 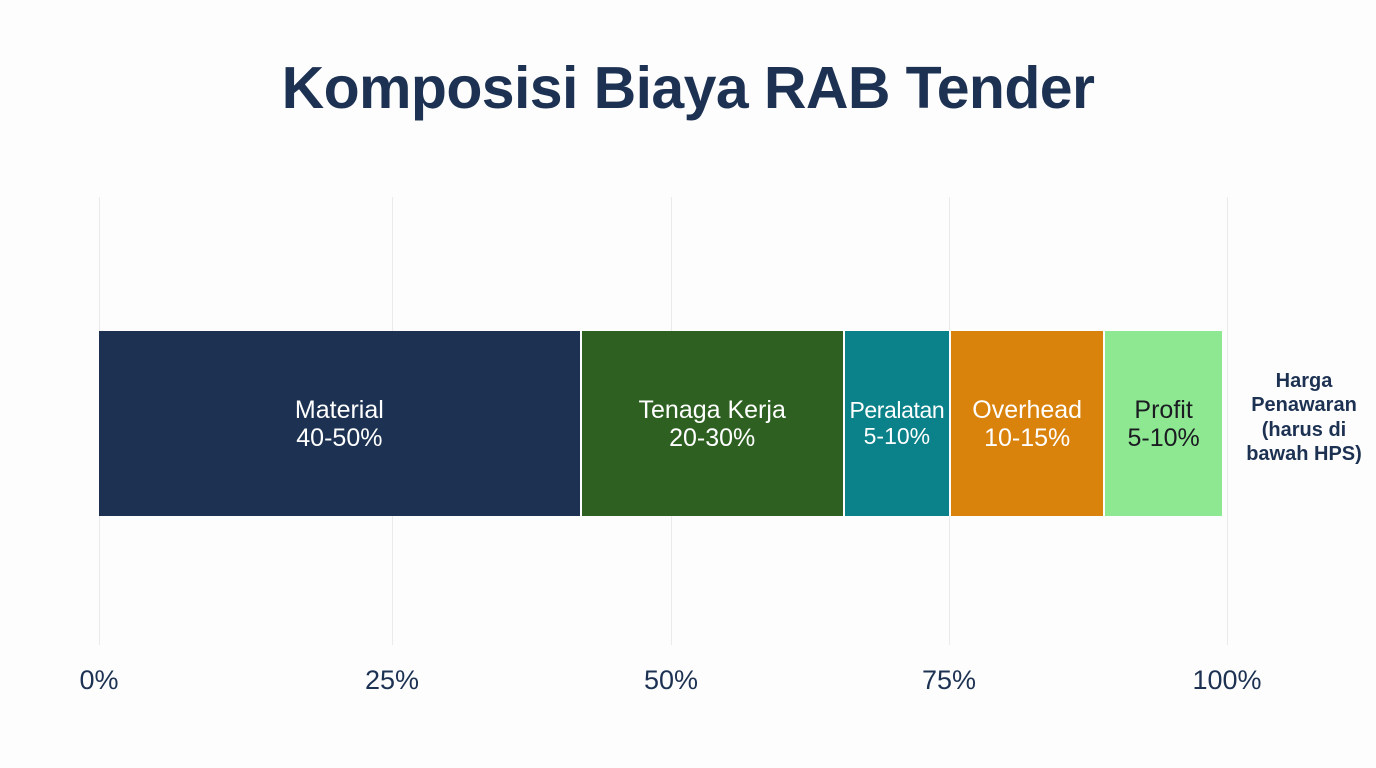 I want to click on axis-tick-label-100: 100%, so click(x=1227, y=680).